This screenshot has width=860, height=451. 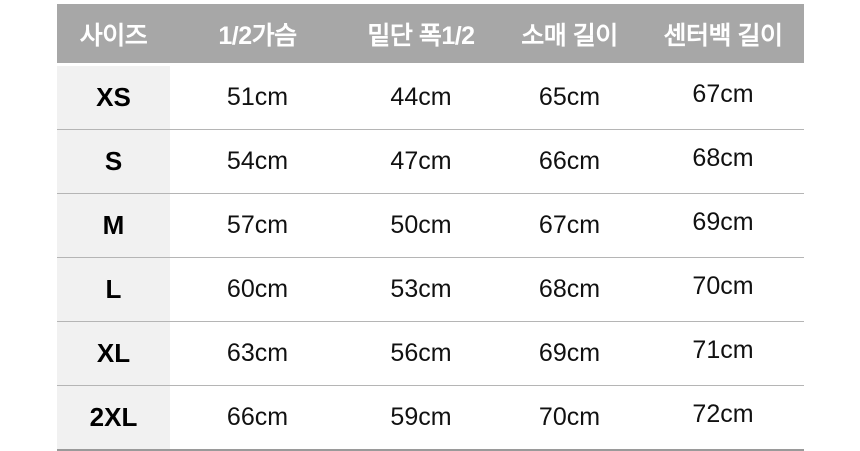 What do you see at coordinates (257, 225) in the screenshot?
I see `value-cell: 57cm` at bounding box center [257, 225].